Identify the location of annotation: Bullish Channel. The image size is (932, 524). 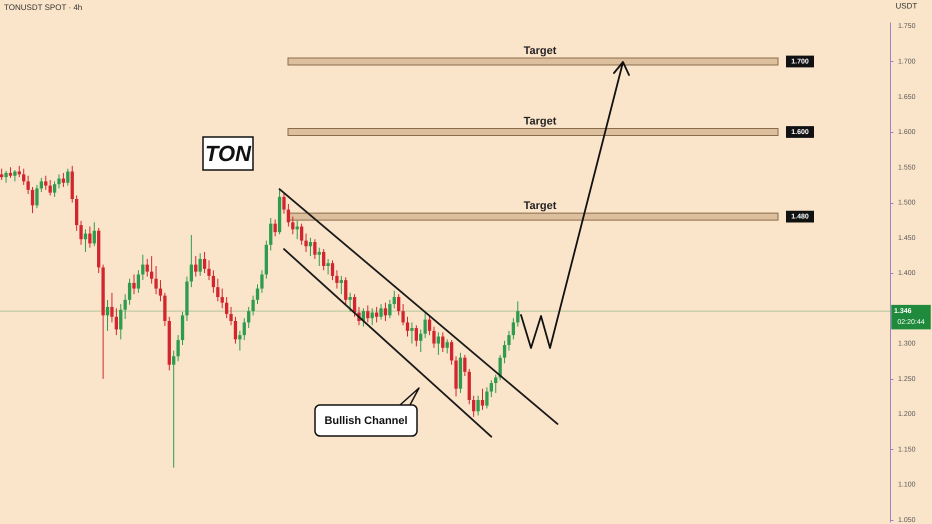
(366, 421).